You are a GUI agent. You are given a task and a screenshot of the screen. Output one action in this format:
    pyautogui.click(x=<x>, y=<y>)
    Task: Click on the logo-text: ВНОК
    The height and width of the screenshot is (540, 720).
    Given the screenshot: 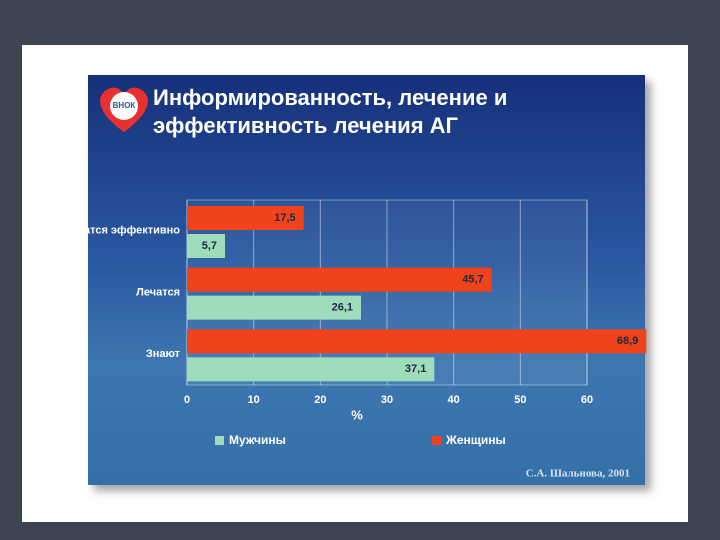 What is the action you would take?
    pyautogui.click(x=124, y=105)
    